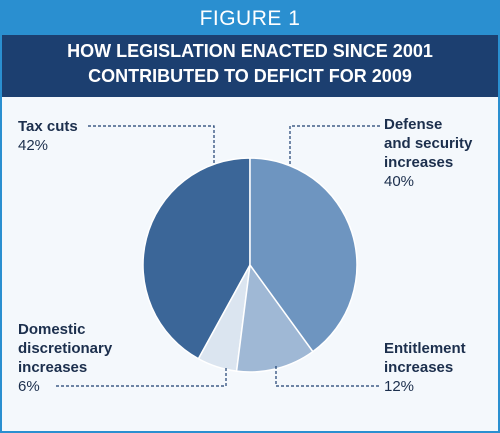 This screenshot has height=433, width=500. What do you see at coordinates (33, 145) in the screenshot?
I see `value-label: 42%` at bounding box center [33, 145].